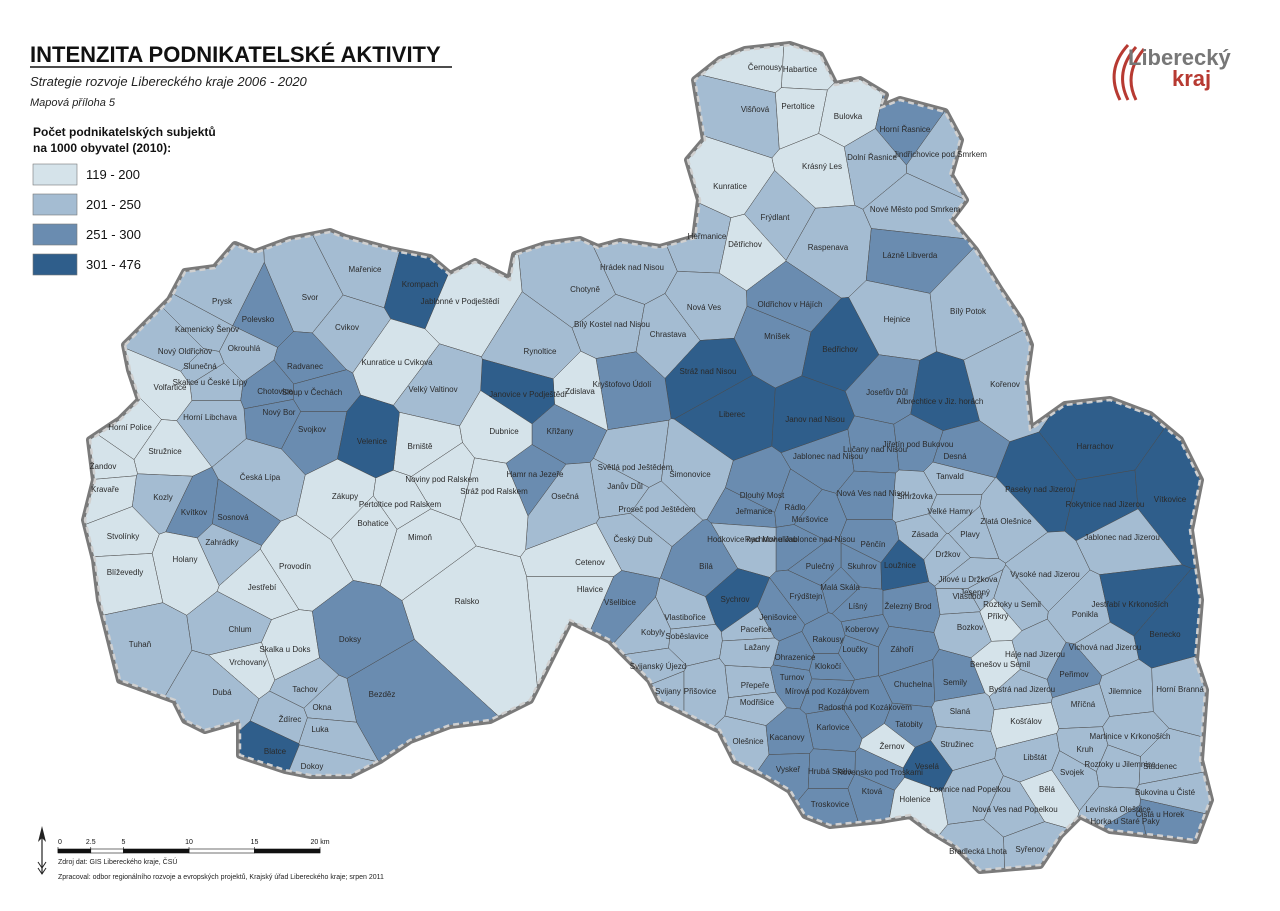 The width and height of the screenshot is (1280, 911). Describe the element at coordinates (1083, 704) in the screenshot. I see `municipality-label: Mříčná` at that location.